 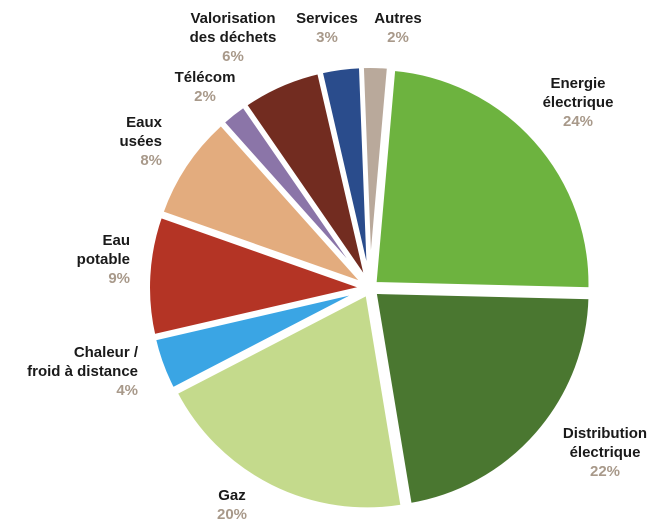 I want to click on slice-percent: 6%, so click(x=233, y=56).